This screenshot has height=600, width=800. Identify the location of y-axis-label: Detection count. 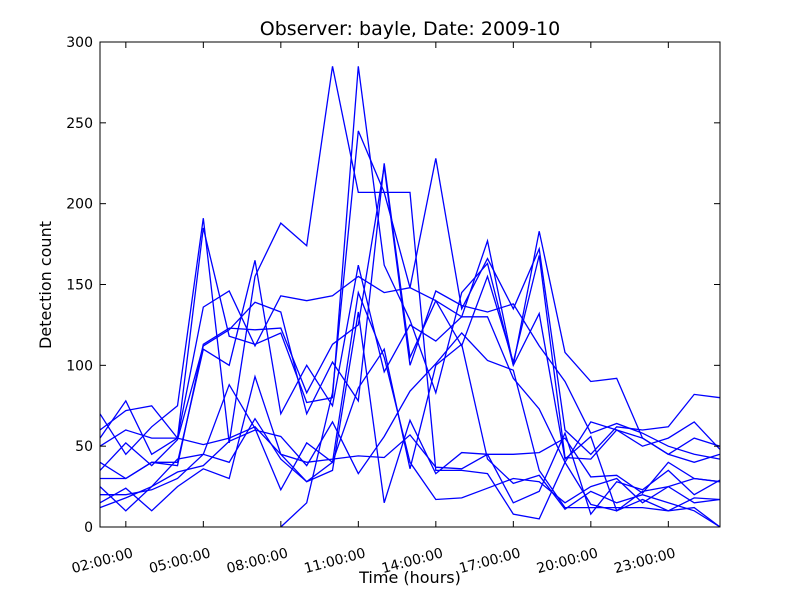
(45, 285).